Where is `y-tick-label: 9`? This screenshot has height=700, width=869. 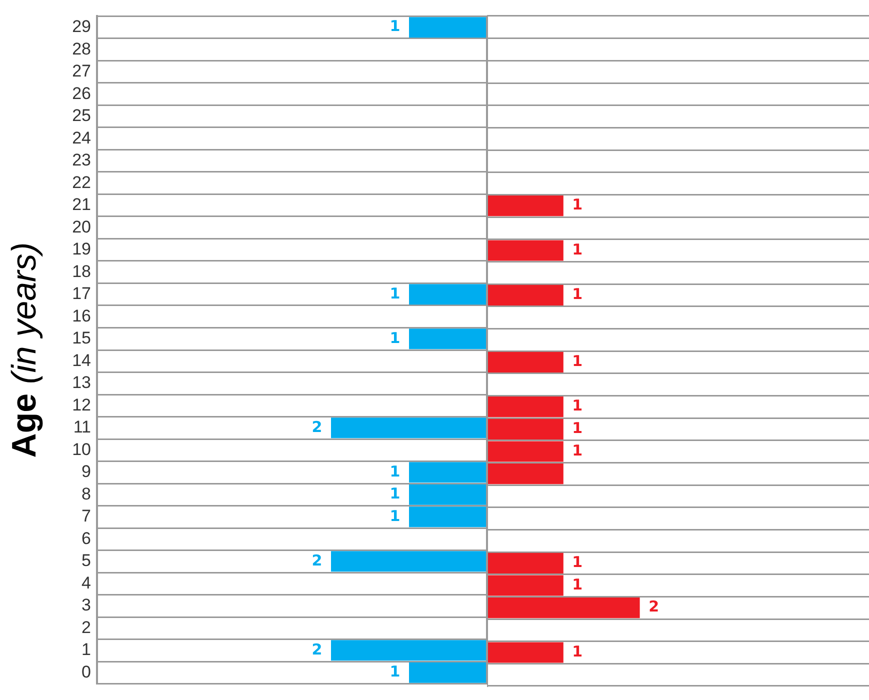
y-tick-label: 9 is located at coordinates (86, 472).